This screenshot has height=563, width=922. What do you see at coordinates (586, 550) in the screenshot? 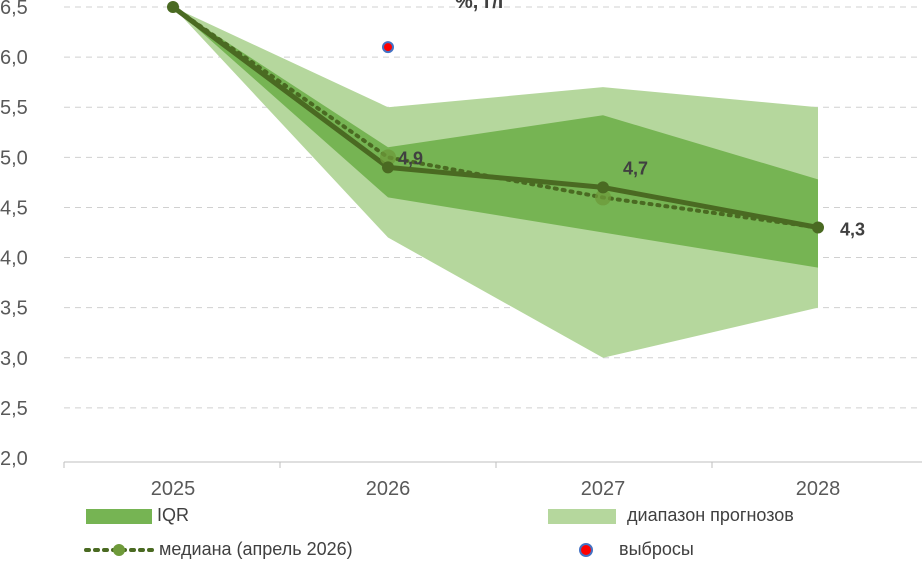
I see `legend-outliers-swatch` at bounding box center [586, 550].